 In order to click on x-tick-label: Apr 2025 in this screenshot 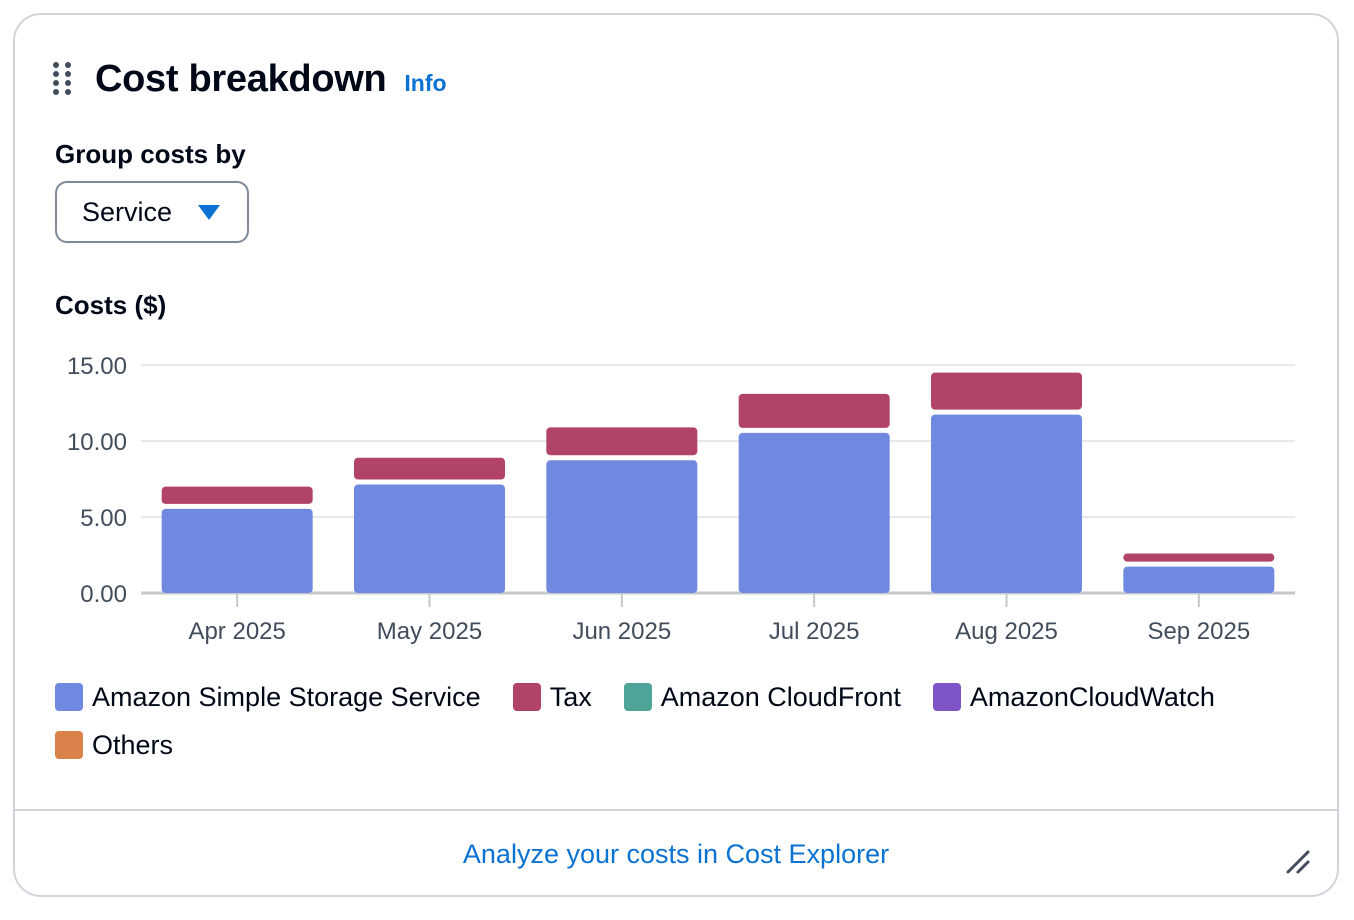, I will do `click(236, 631)`.